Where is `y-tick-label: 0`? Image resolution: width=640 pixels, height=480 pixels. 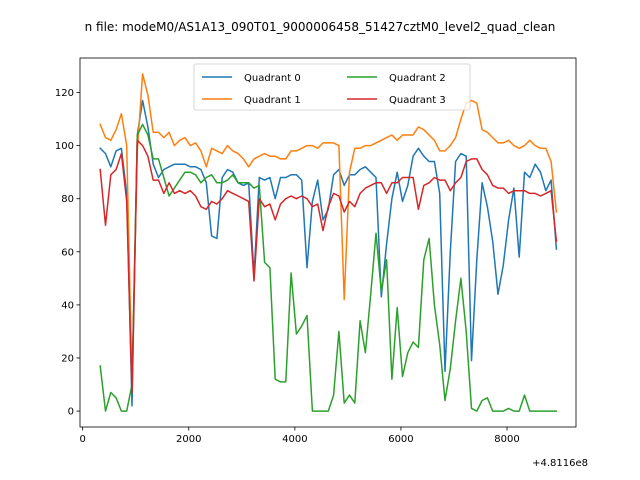 y-tick-label: 0 is located at coordinates (71, 412).